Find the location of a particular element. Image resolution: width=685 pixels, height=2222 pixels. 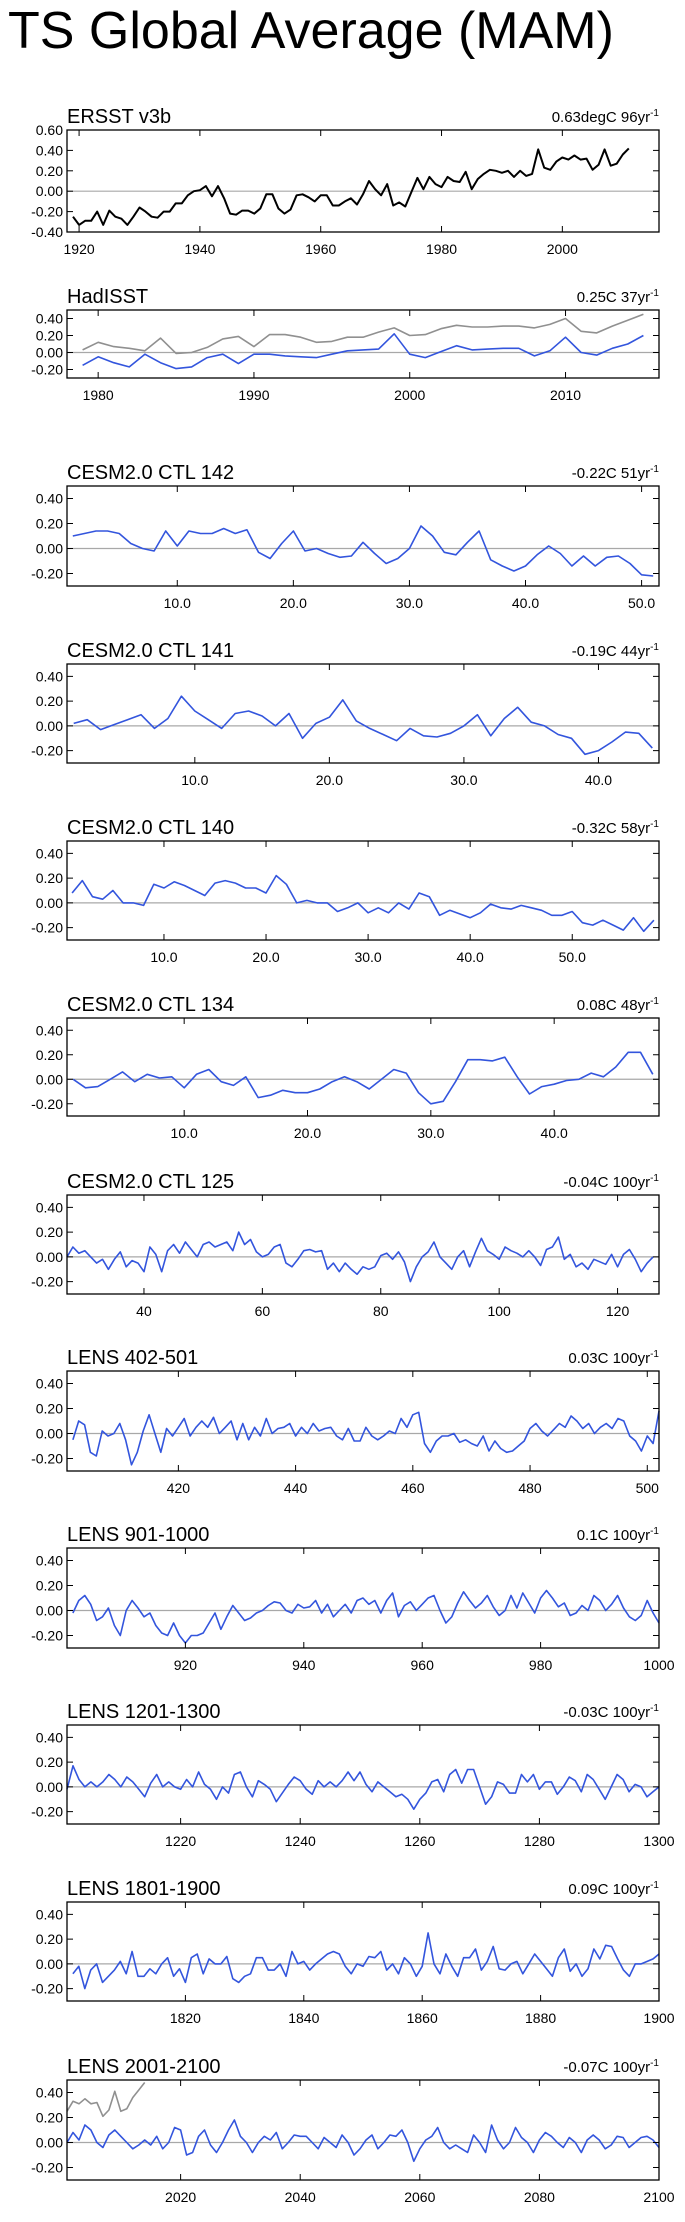

trend-value: 0.25C 37yr is located at coordinates (613, 297).